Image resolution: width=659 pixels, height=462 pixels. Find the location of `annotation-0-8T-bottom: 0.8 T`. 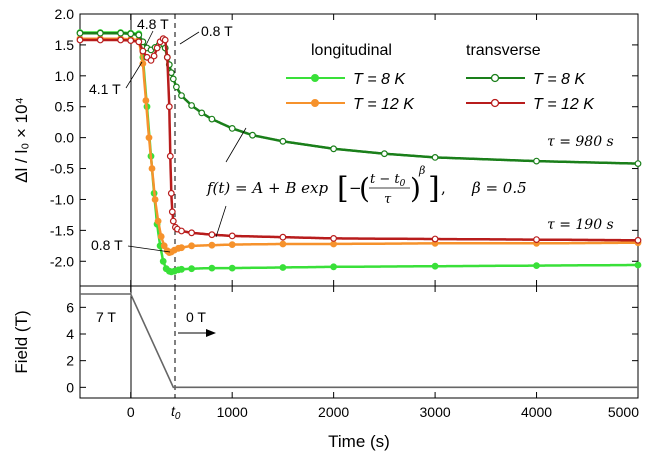

annotation-0-8T-bottom: 0.8 T is located at coordinates (107, 245).